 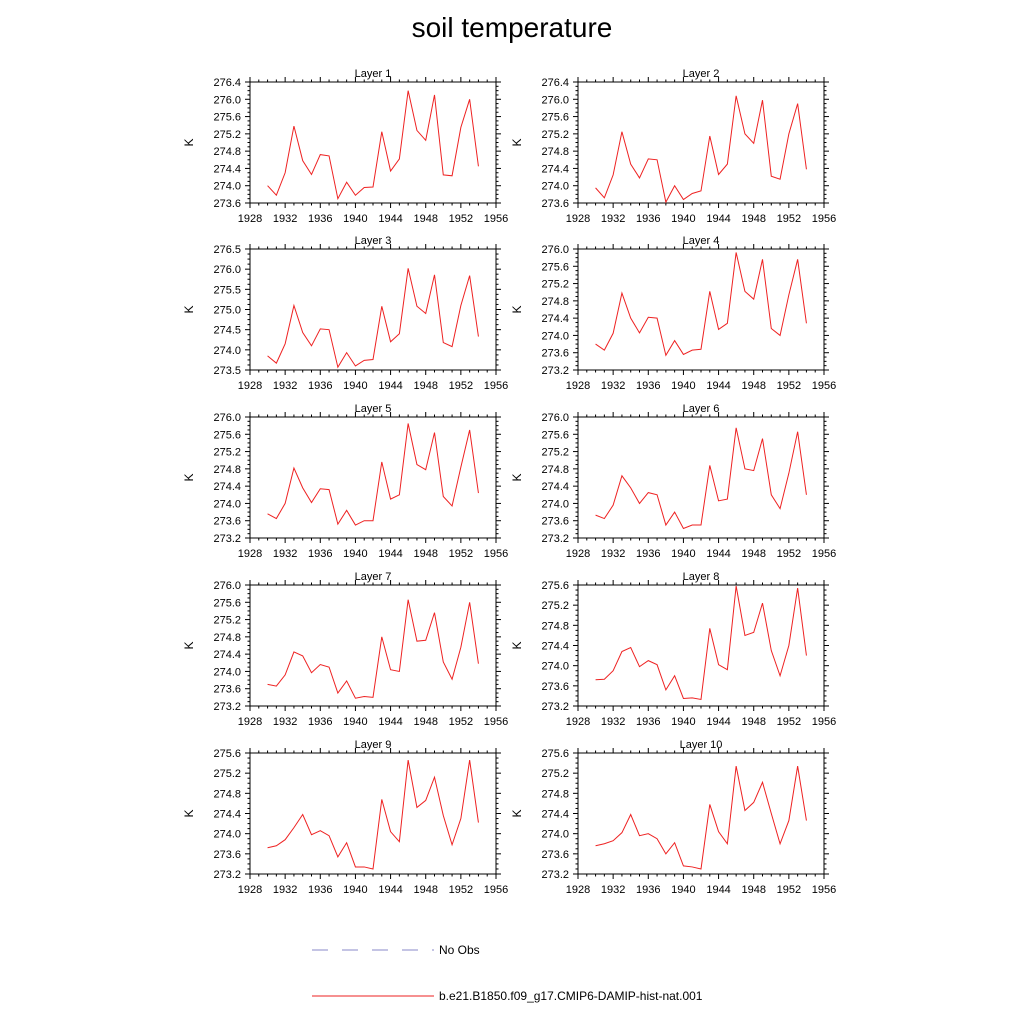 I want to click on y-tick-label: 273.5, so click(x=227, y=371).